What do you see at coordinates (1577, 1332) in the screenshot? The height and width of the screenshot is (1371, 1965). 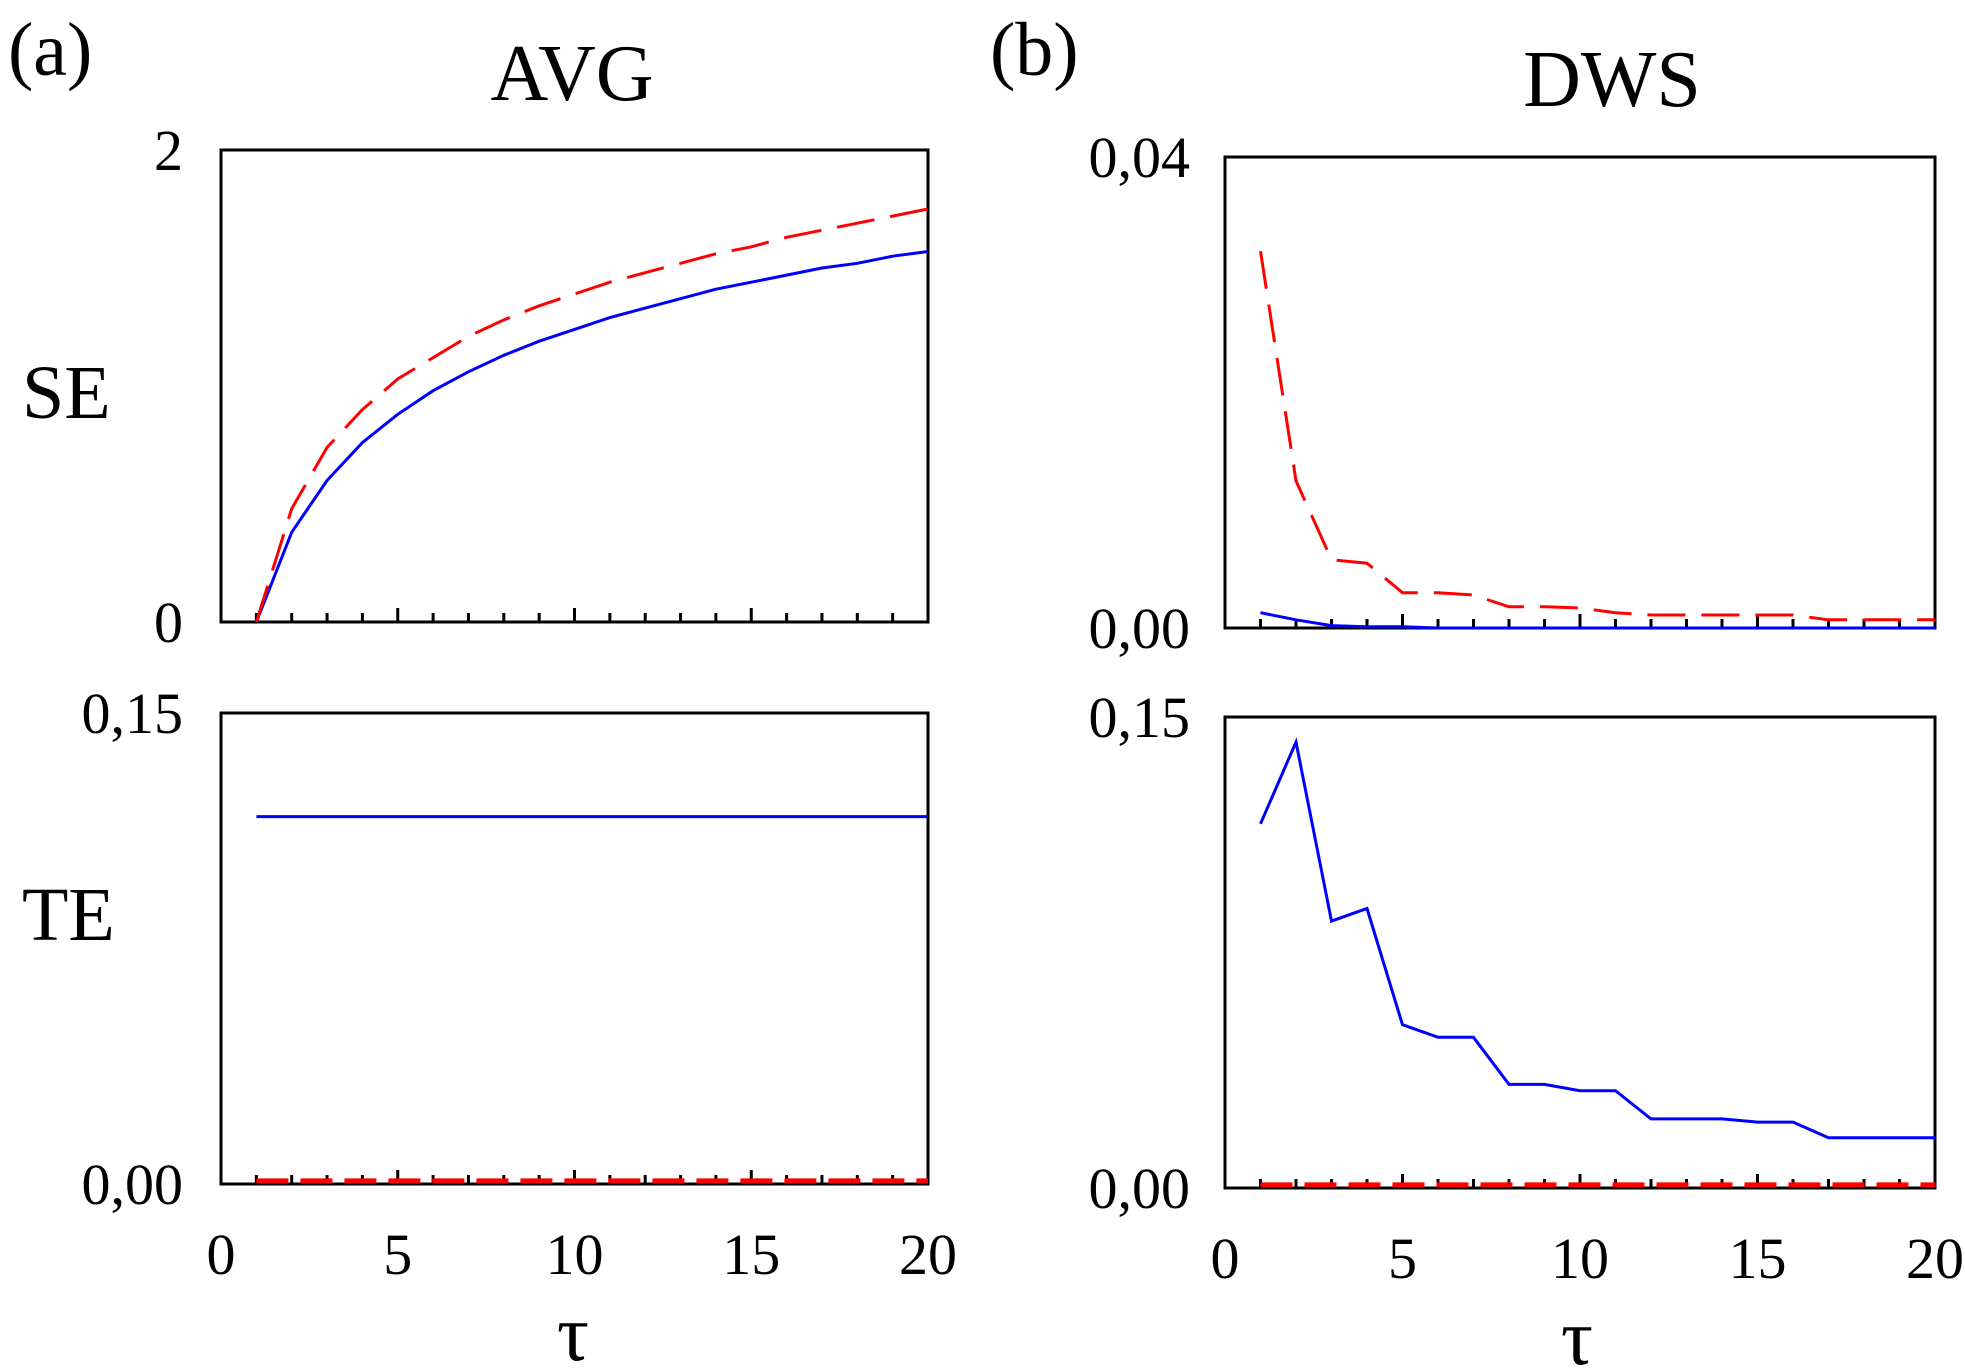 I see `x-axis-label-b: τ` at bounding box center [1577, 1332].